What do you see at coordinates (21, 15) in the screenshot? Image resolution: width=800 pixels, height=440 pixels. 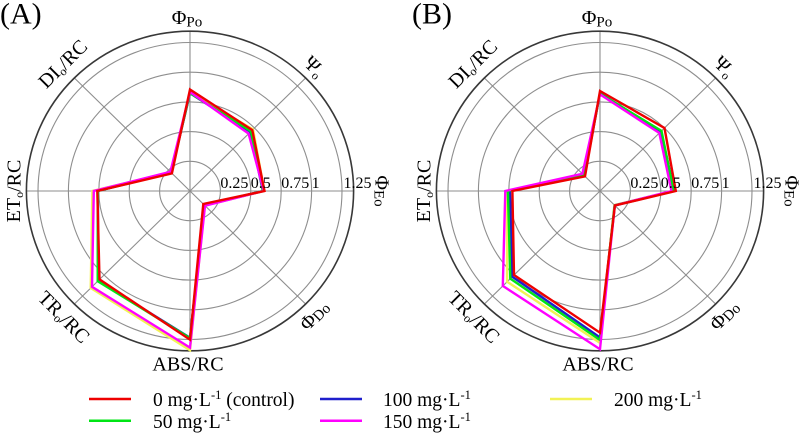 I see `svg-text: (A)` at bounding box center [21, 15].